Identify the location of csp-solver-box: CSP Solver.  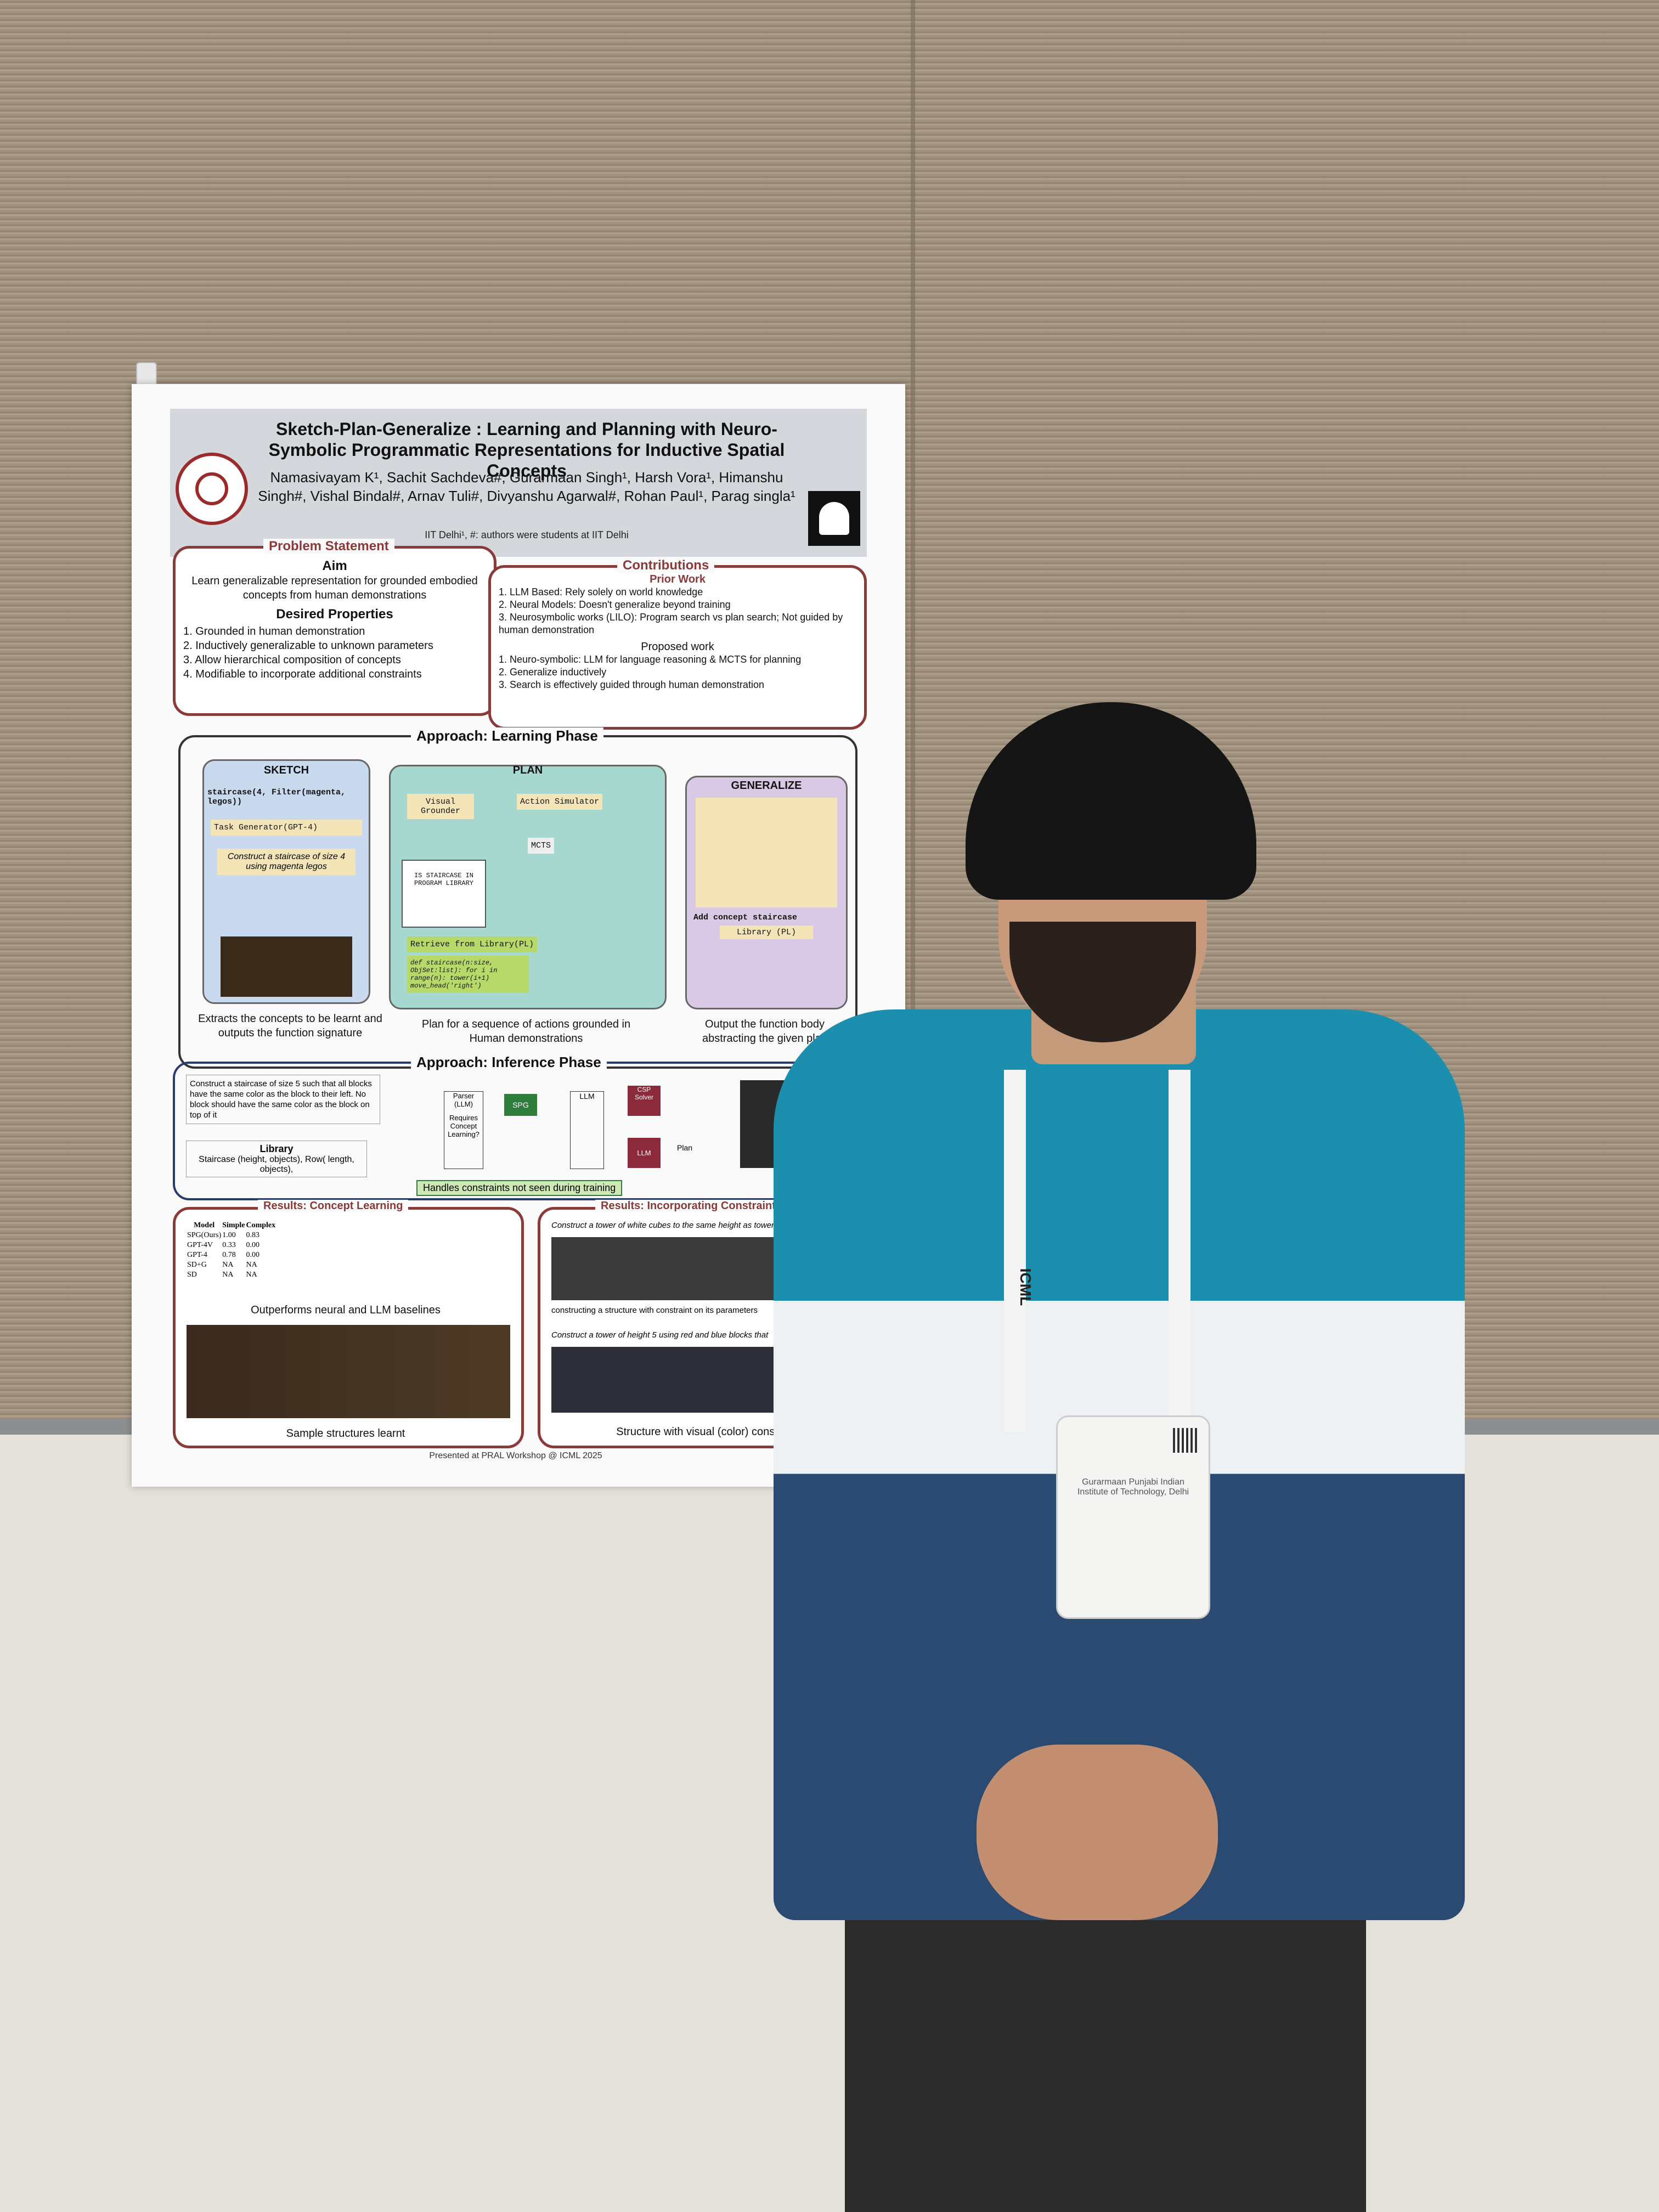
(644, 1101).